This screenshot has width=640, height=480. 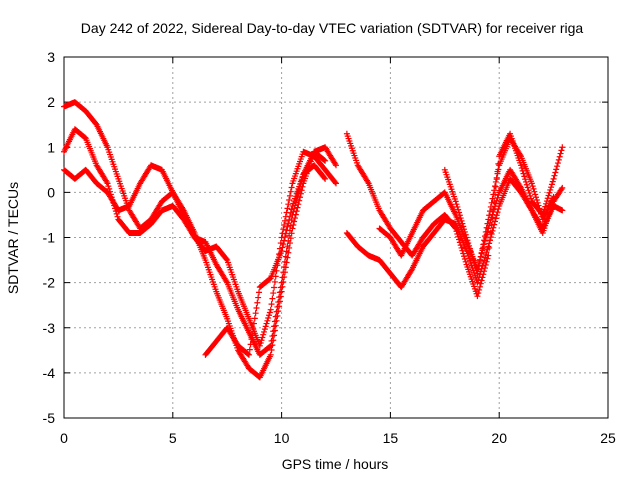 What do you see at coordinates (608, 438) in the screenshot?
I see `x-tick-label: 25` at bounding box center [608, 438].